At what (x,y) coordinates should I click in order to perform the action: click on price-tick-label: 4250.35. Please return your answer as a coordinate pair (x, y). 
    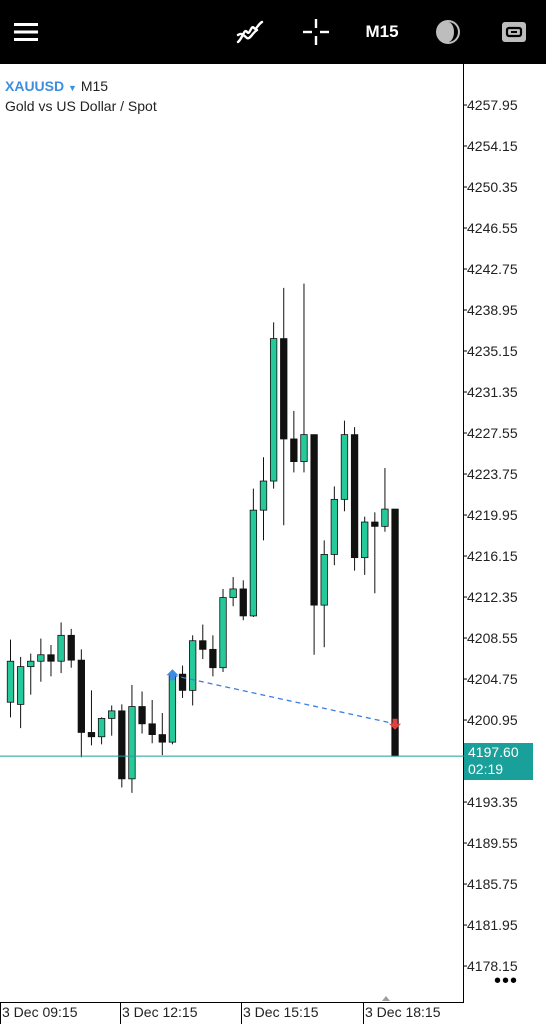
    Looking at the image, I should click on (492, 187).